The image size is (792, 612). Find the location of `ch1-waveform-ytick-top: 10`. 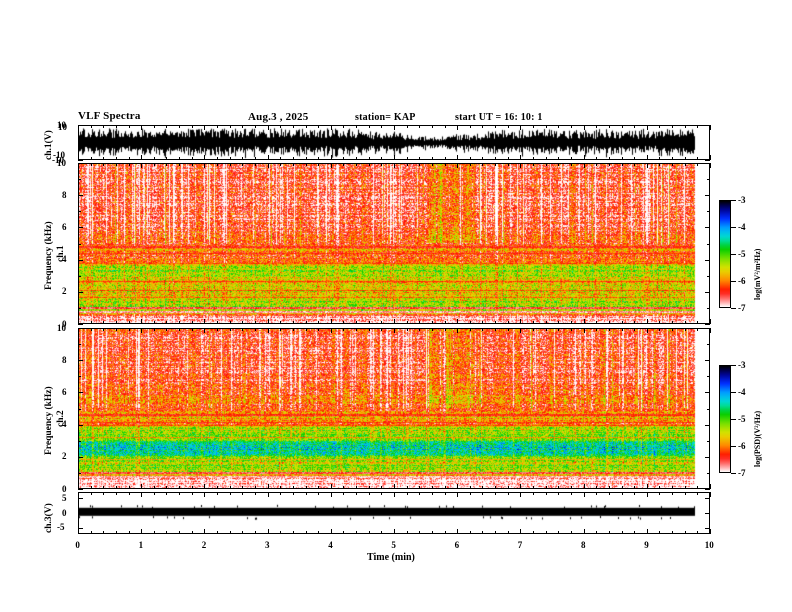

ch1-waveform-ytick-top: 10 is located at coordinates (62, 127).